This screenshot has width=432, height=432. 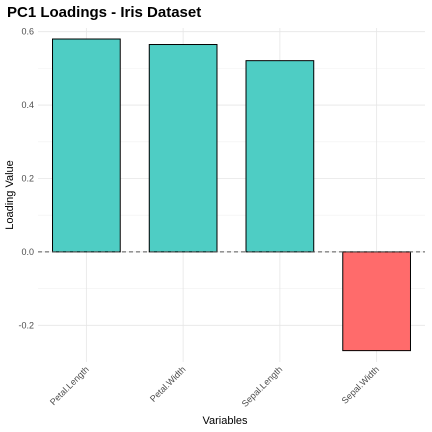 I want to click on y-tick-label: 0.4, so click(x=27, y=105).